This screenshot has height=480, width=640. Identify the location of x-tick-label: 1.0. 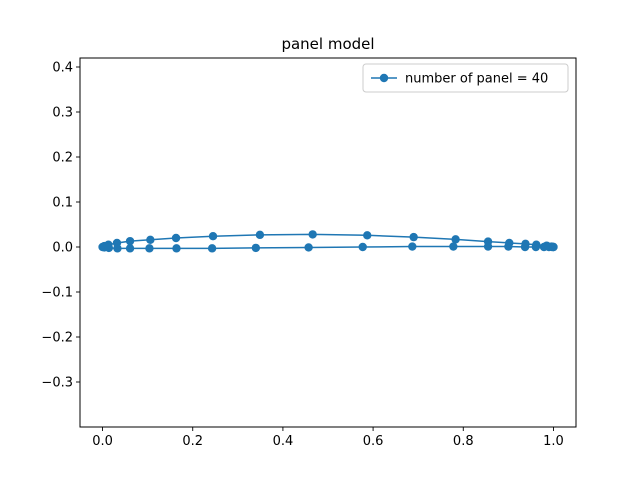
(553, 441).